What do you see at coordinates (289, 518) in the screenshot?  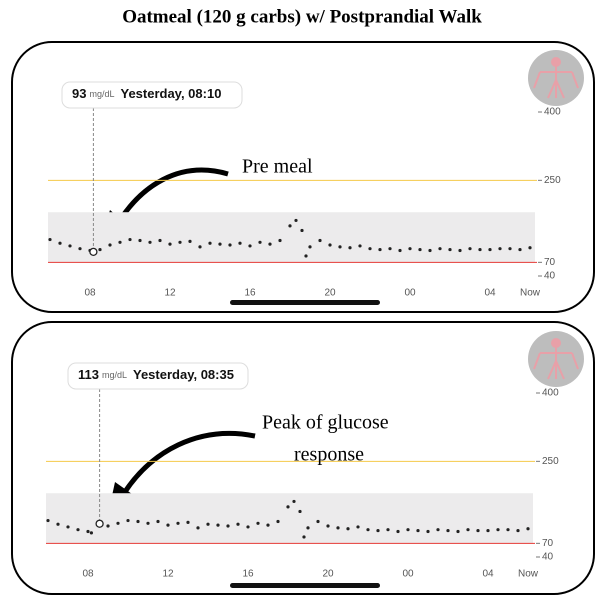 I see `target-range` at bounding box center [289, 518].